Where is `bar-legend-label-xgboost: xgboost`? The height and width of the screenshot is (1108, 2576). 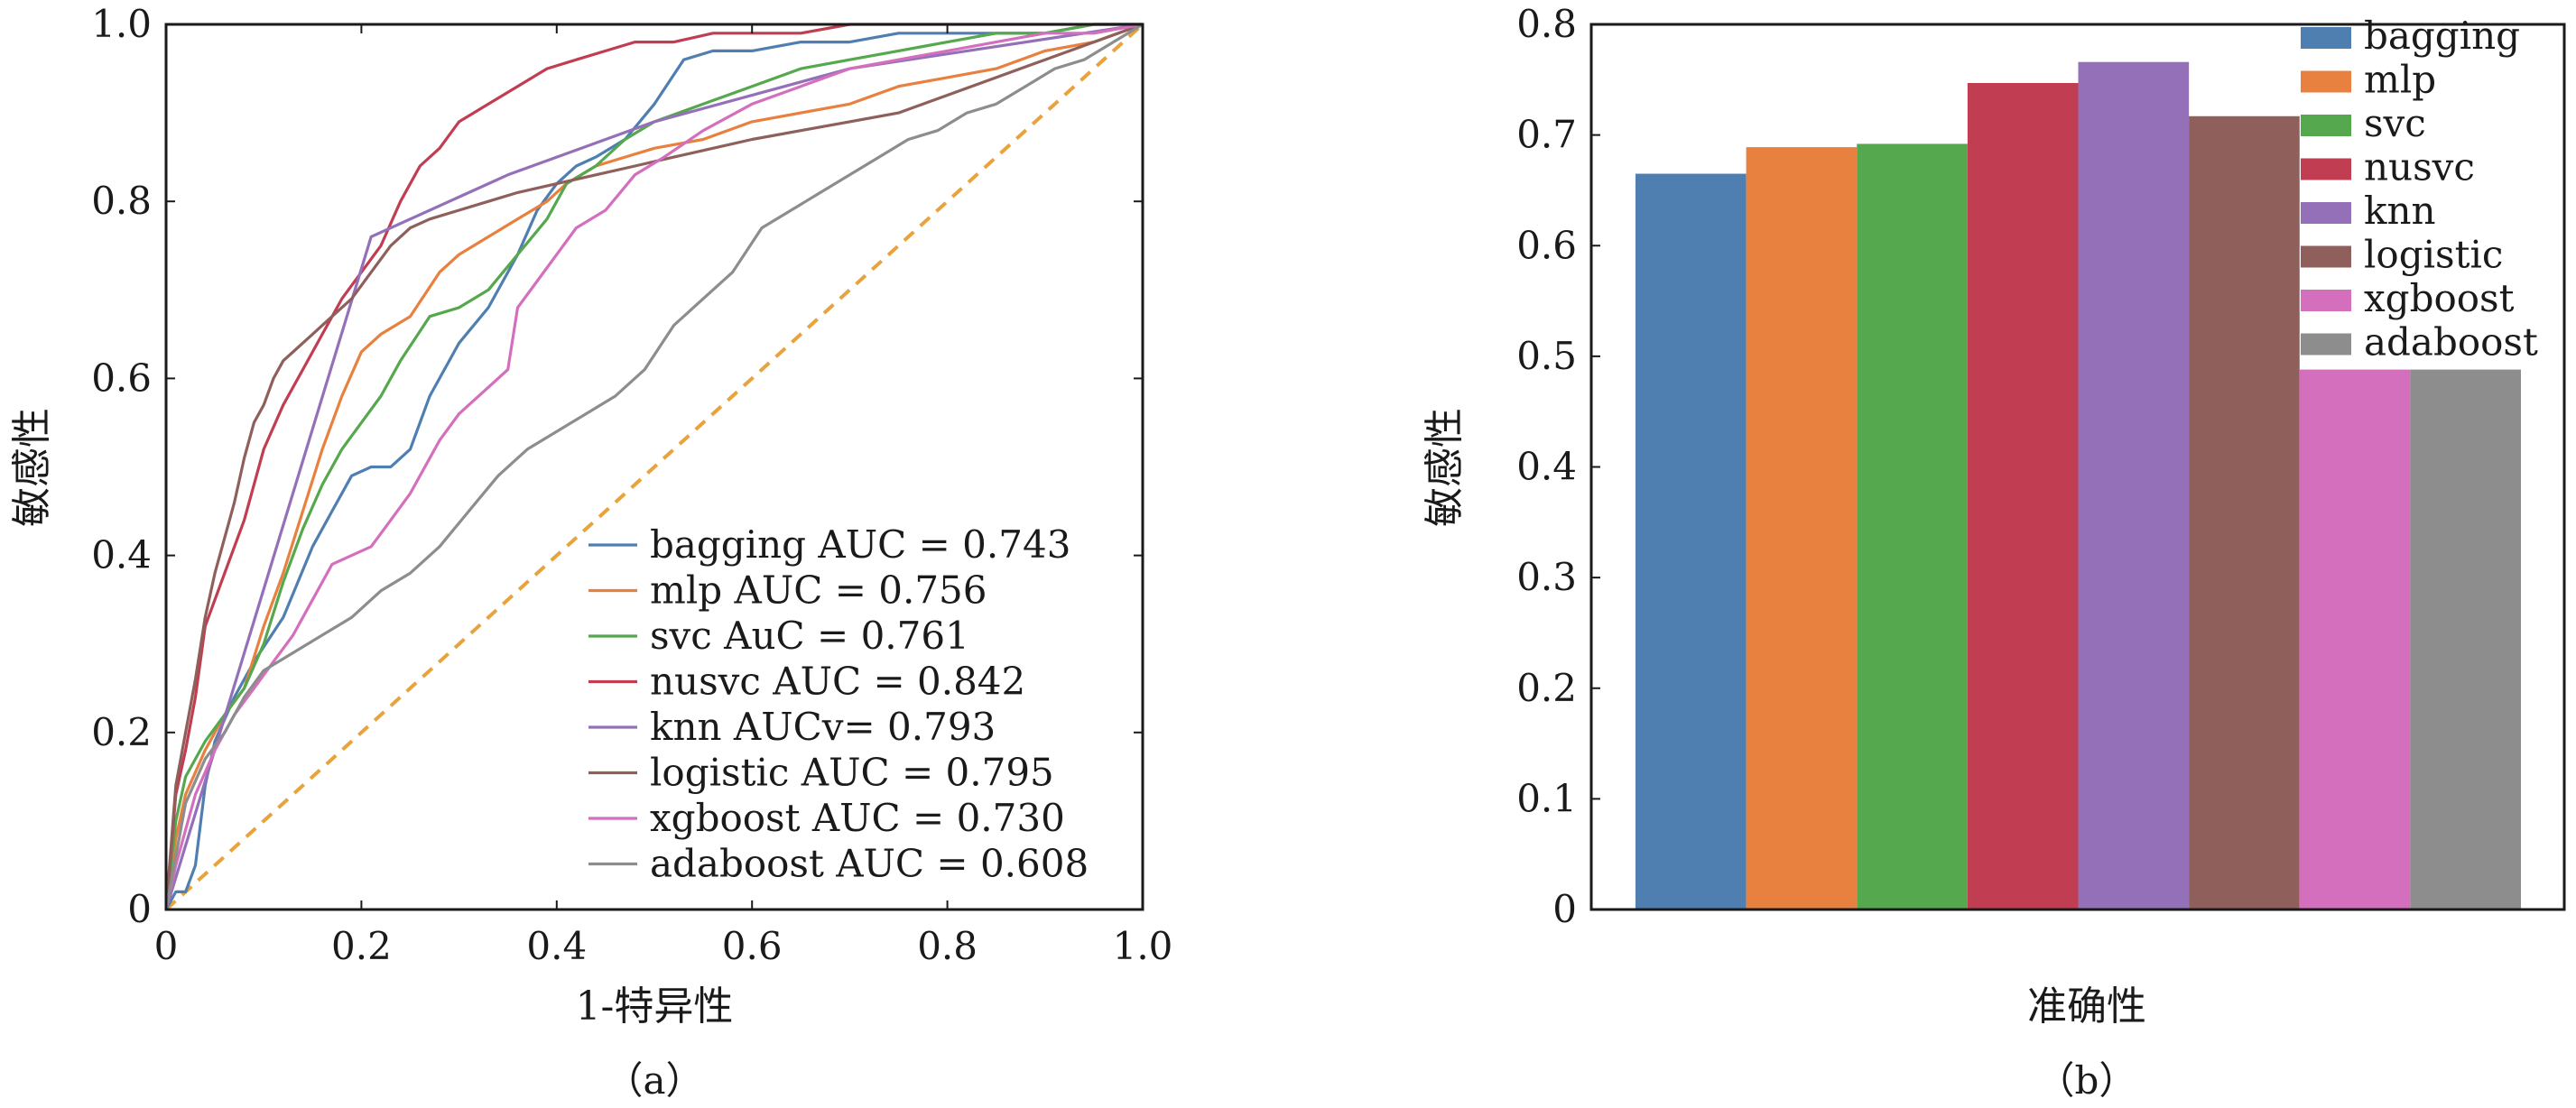 bar-legend-label-xgboost: xgboost is located at coordinates (2439, 298).